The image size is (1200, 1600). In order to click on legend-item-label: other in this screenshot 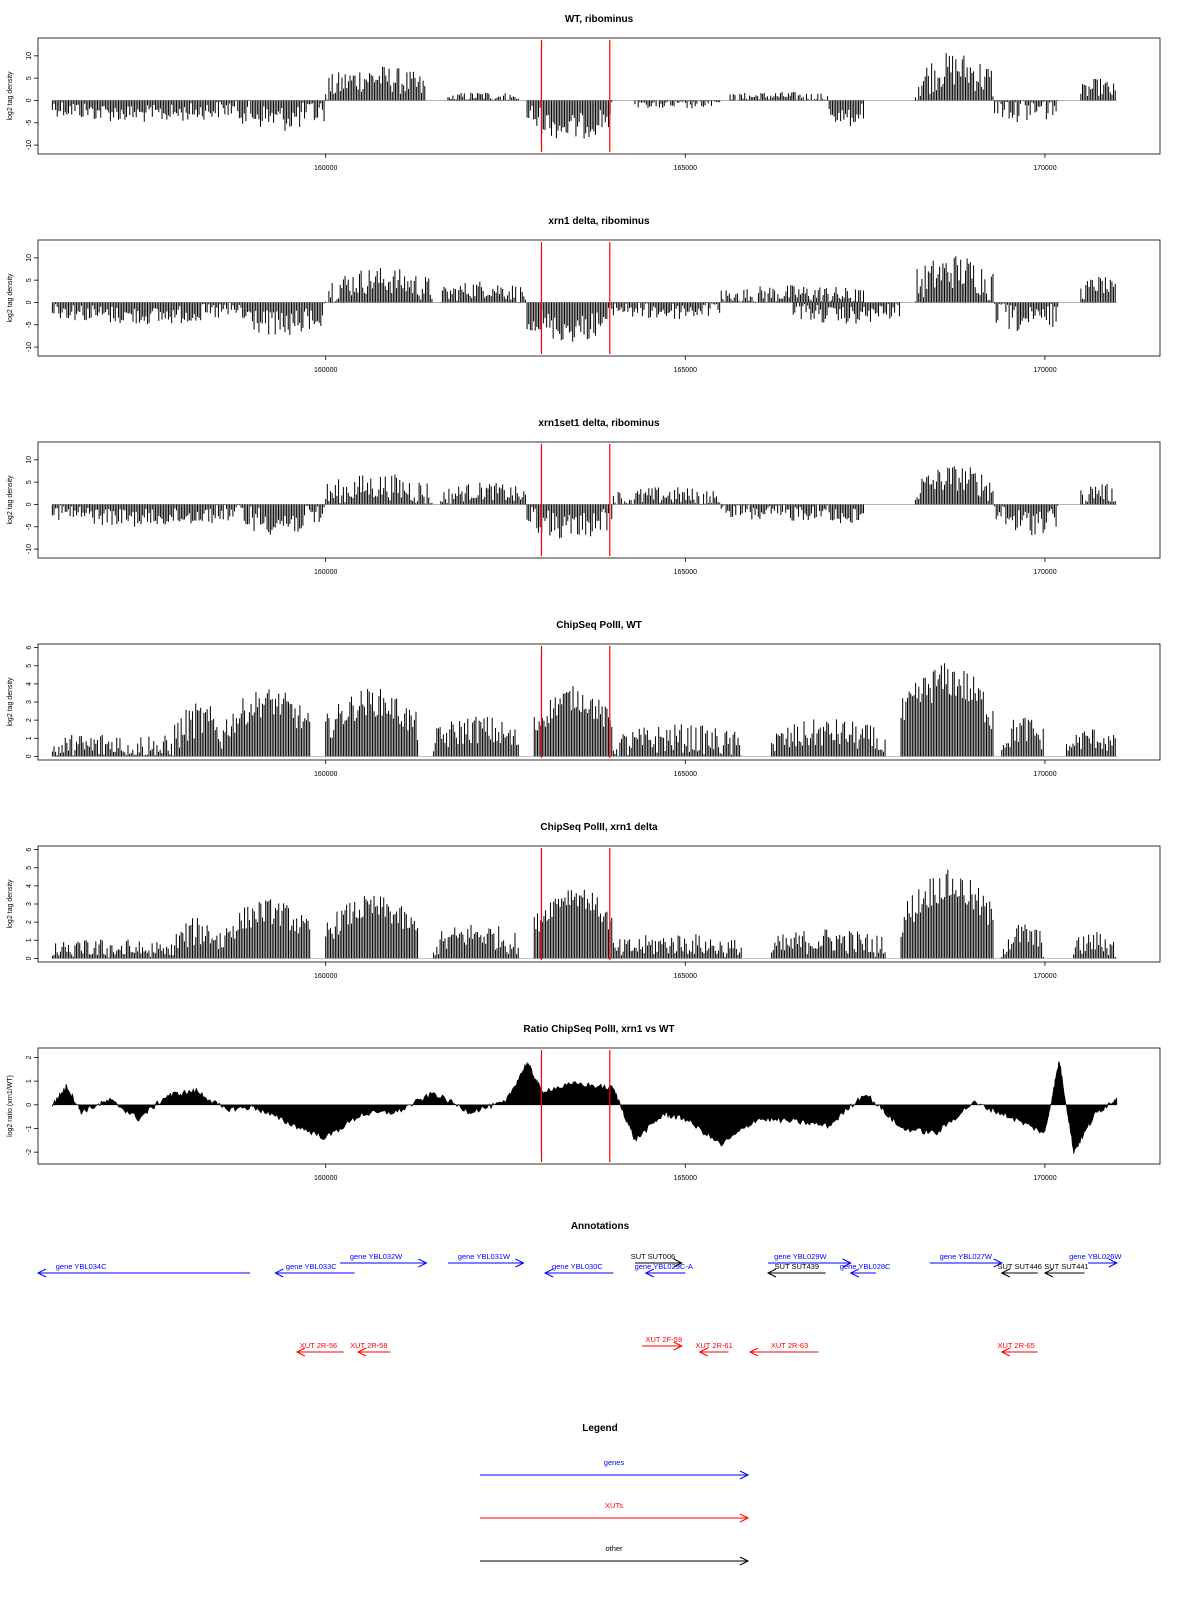, I will do `click(614, 1548)`.